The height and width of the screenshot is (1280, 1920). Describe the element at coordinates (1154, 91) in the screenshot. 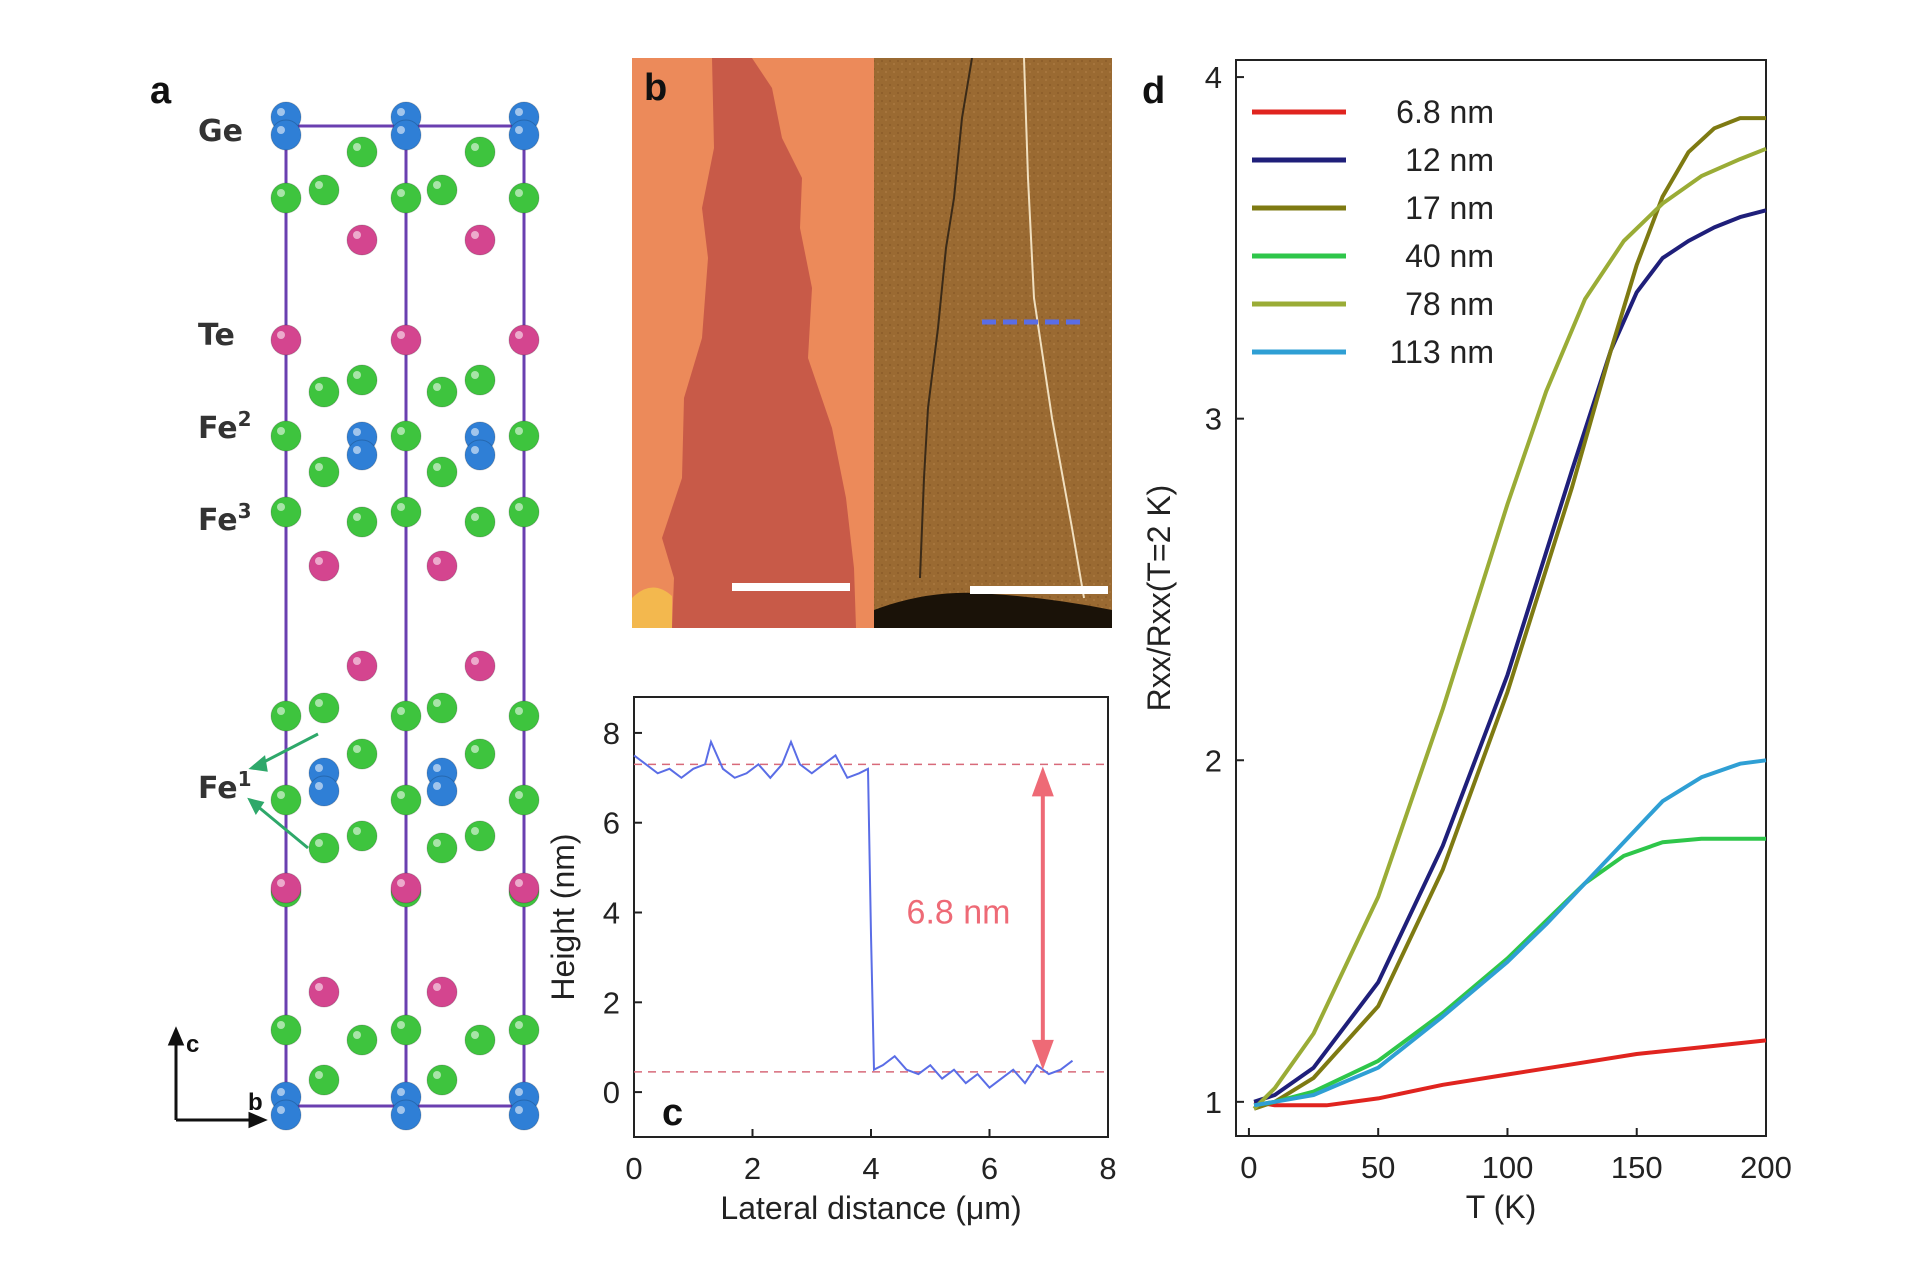

I see `panel-label-d: d` at that location.